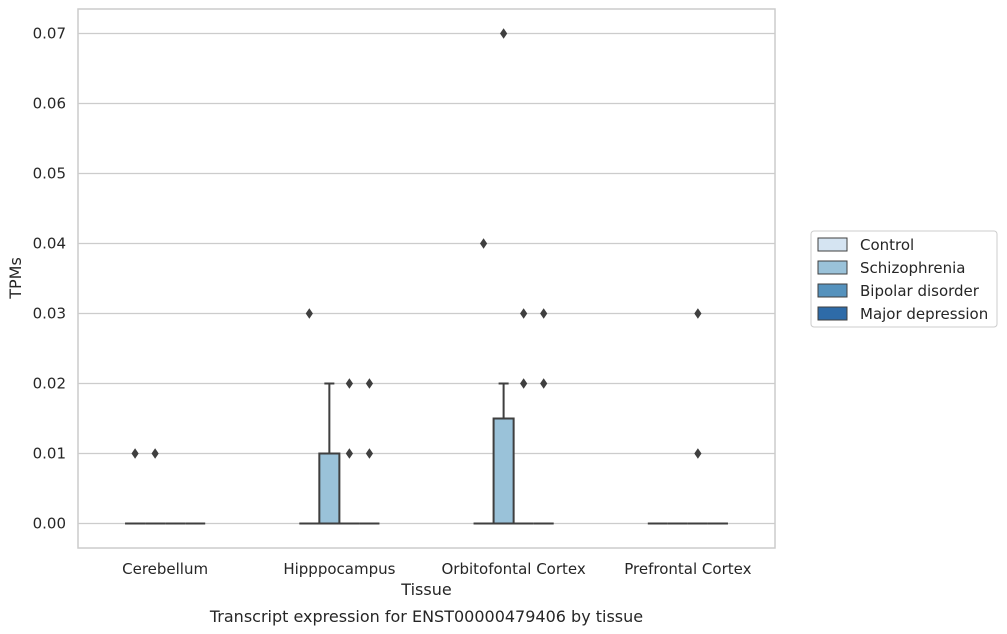  I want to click on y-tick-label: 0.04, so click(49, 244).